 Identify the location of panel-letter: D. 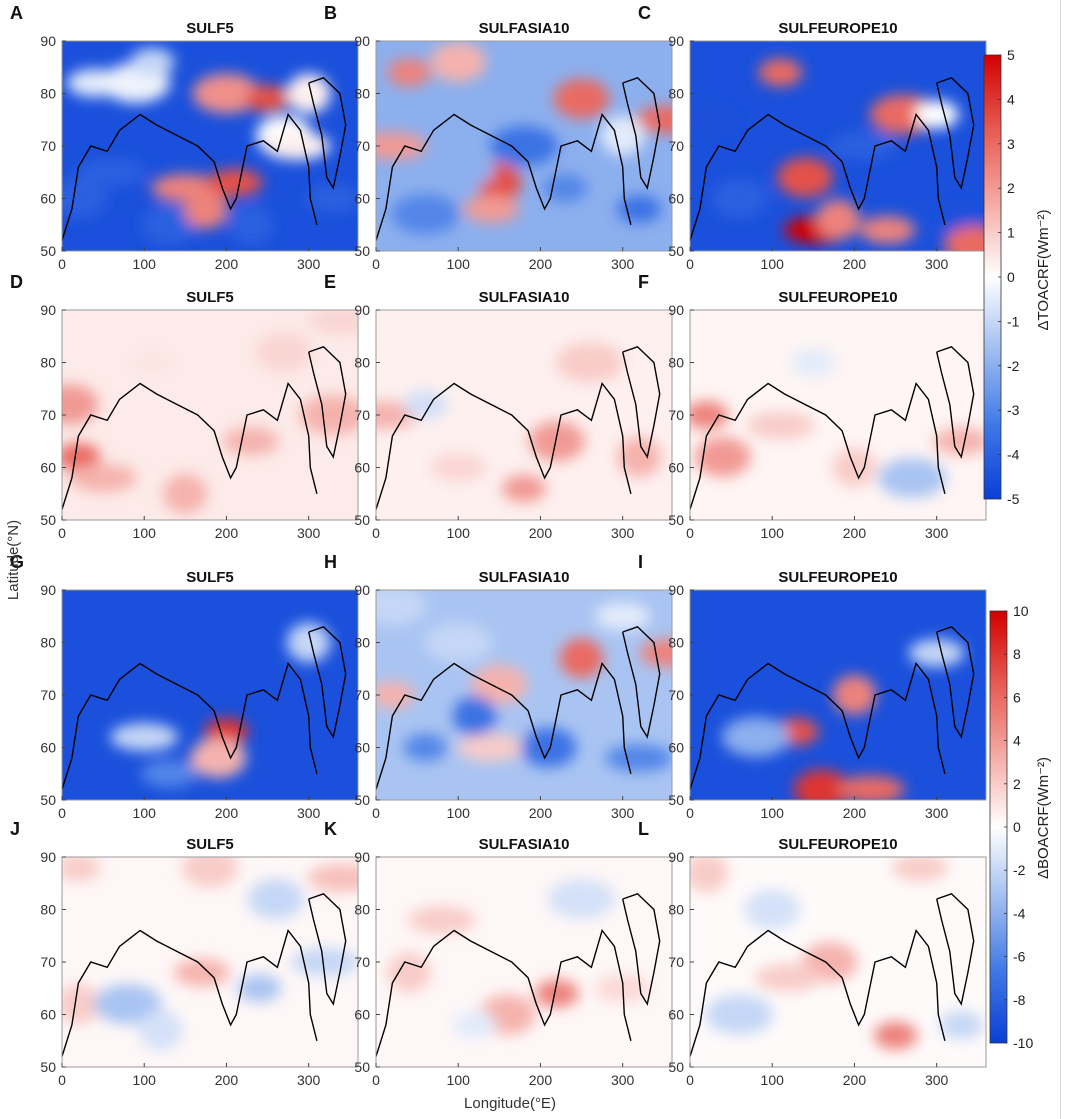
(16, 282).